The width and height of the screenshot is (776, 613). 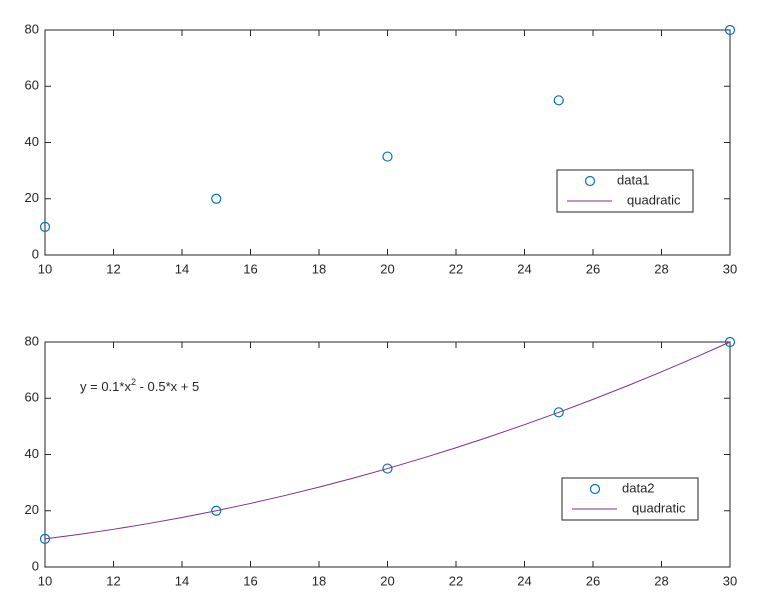 What do you see at coordinates (167, 386) in the screenshot?
I see `annotation-part: - 0.5*x + 5` at bounding box center [167, 386].